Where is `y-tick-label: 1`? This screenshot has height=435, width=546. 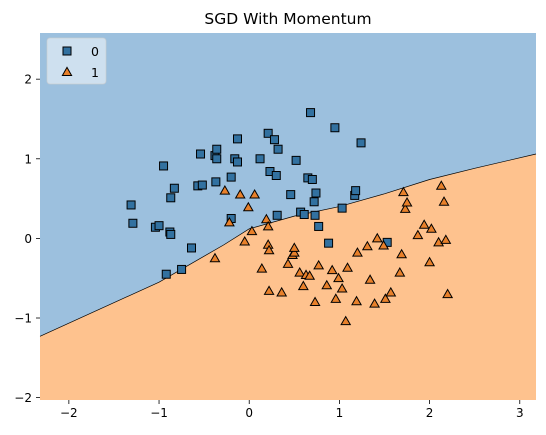
y-tick-label: 1 is located at coordinates (28, 159).